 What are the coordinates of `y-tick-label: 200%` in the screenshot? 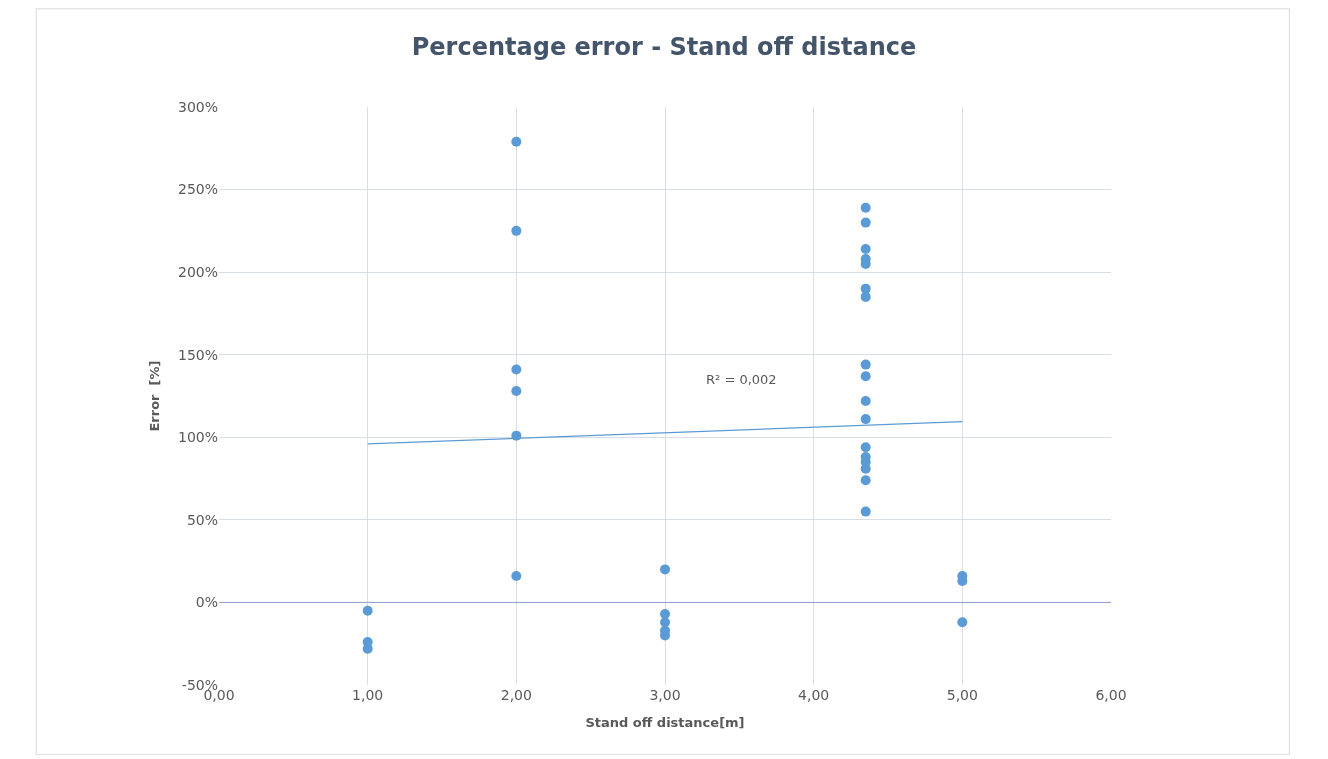 It's located at (197, 272).